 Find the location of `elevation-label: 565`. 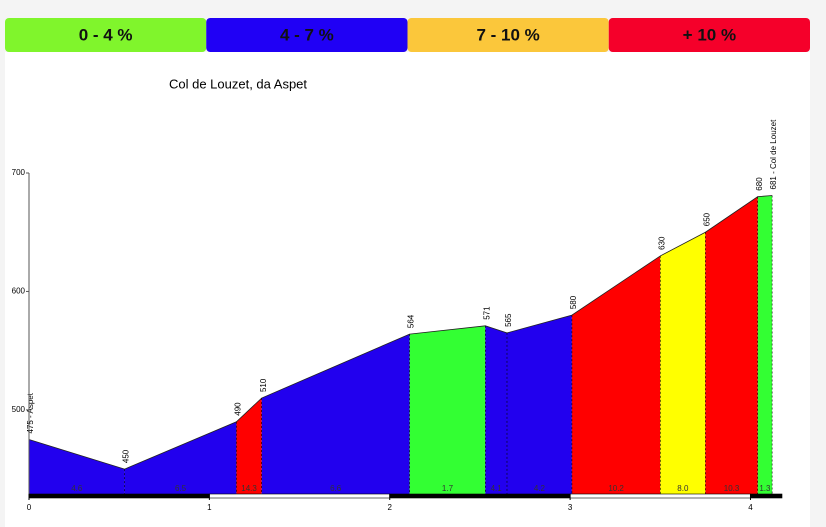

elevation-label: 565 is located at coordinates (508, 320).